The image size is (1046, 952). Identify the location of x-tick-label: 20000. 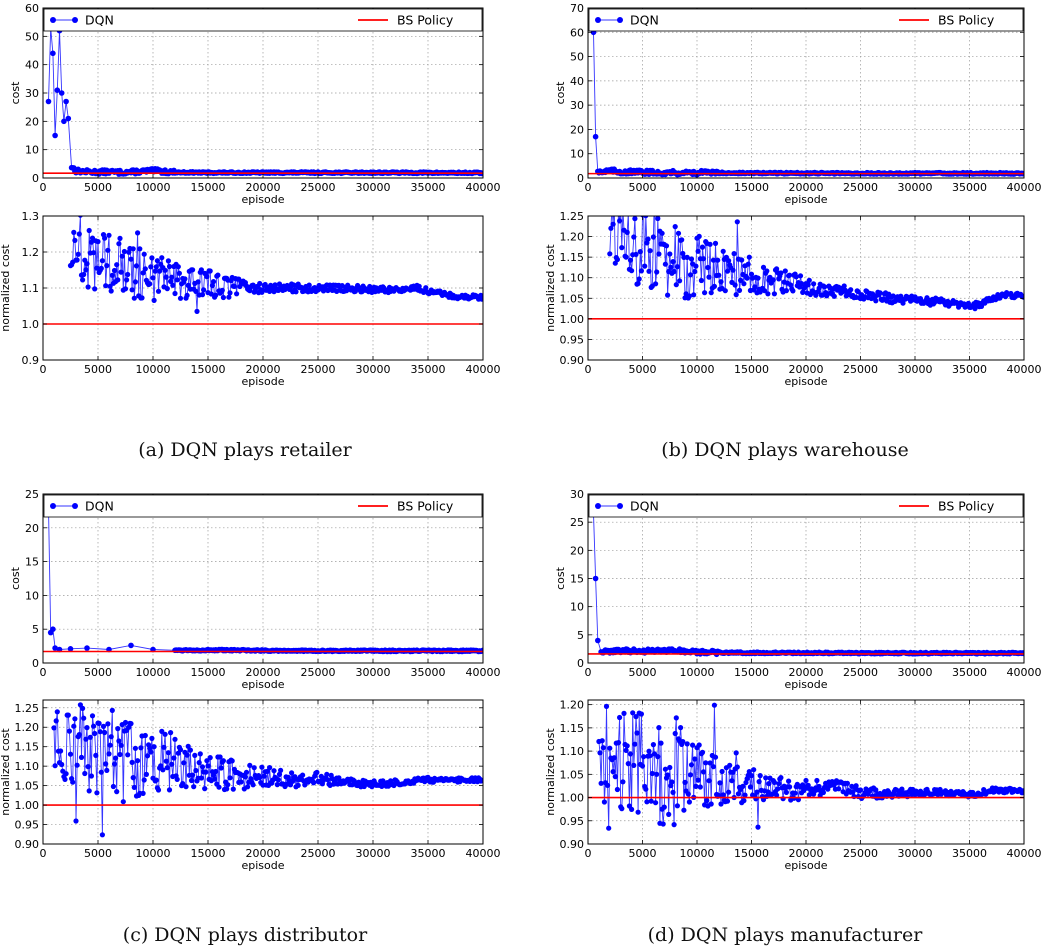
(263, 369).